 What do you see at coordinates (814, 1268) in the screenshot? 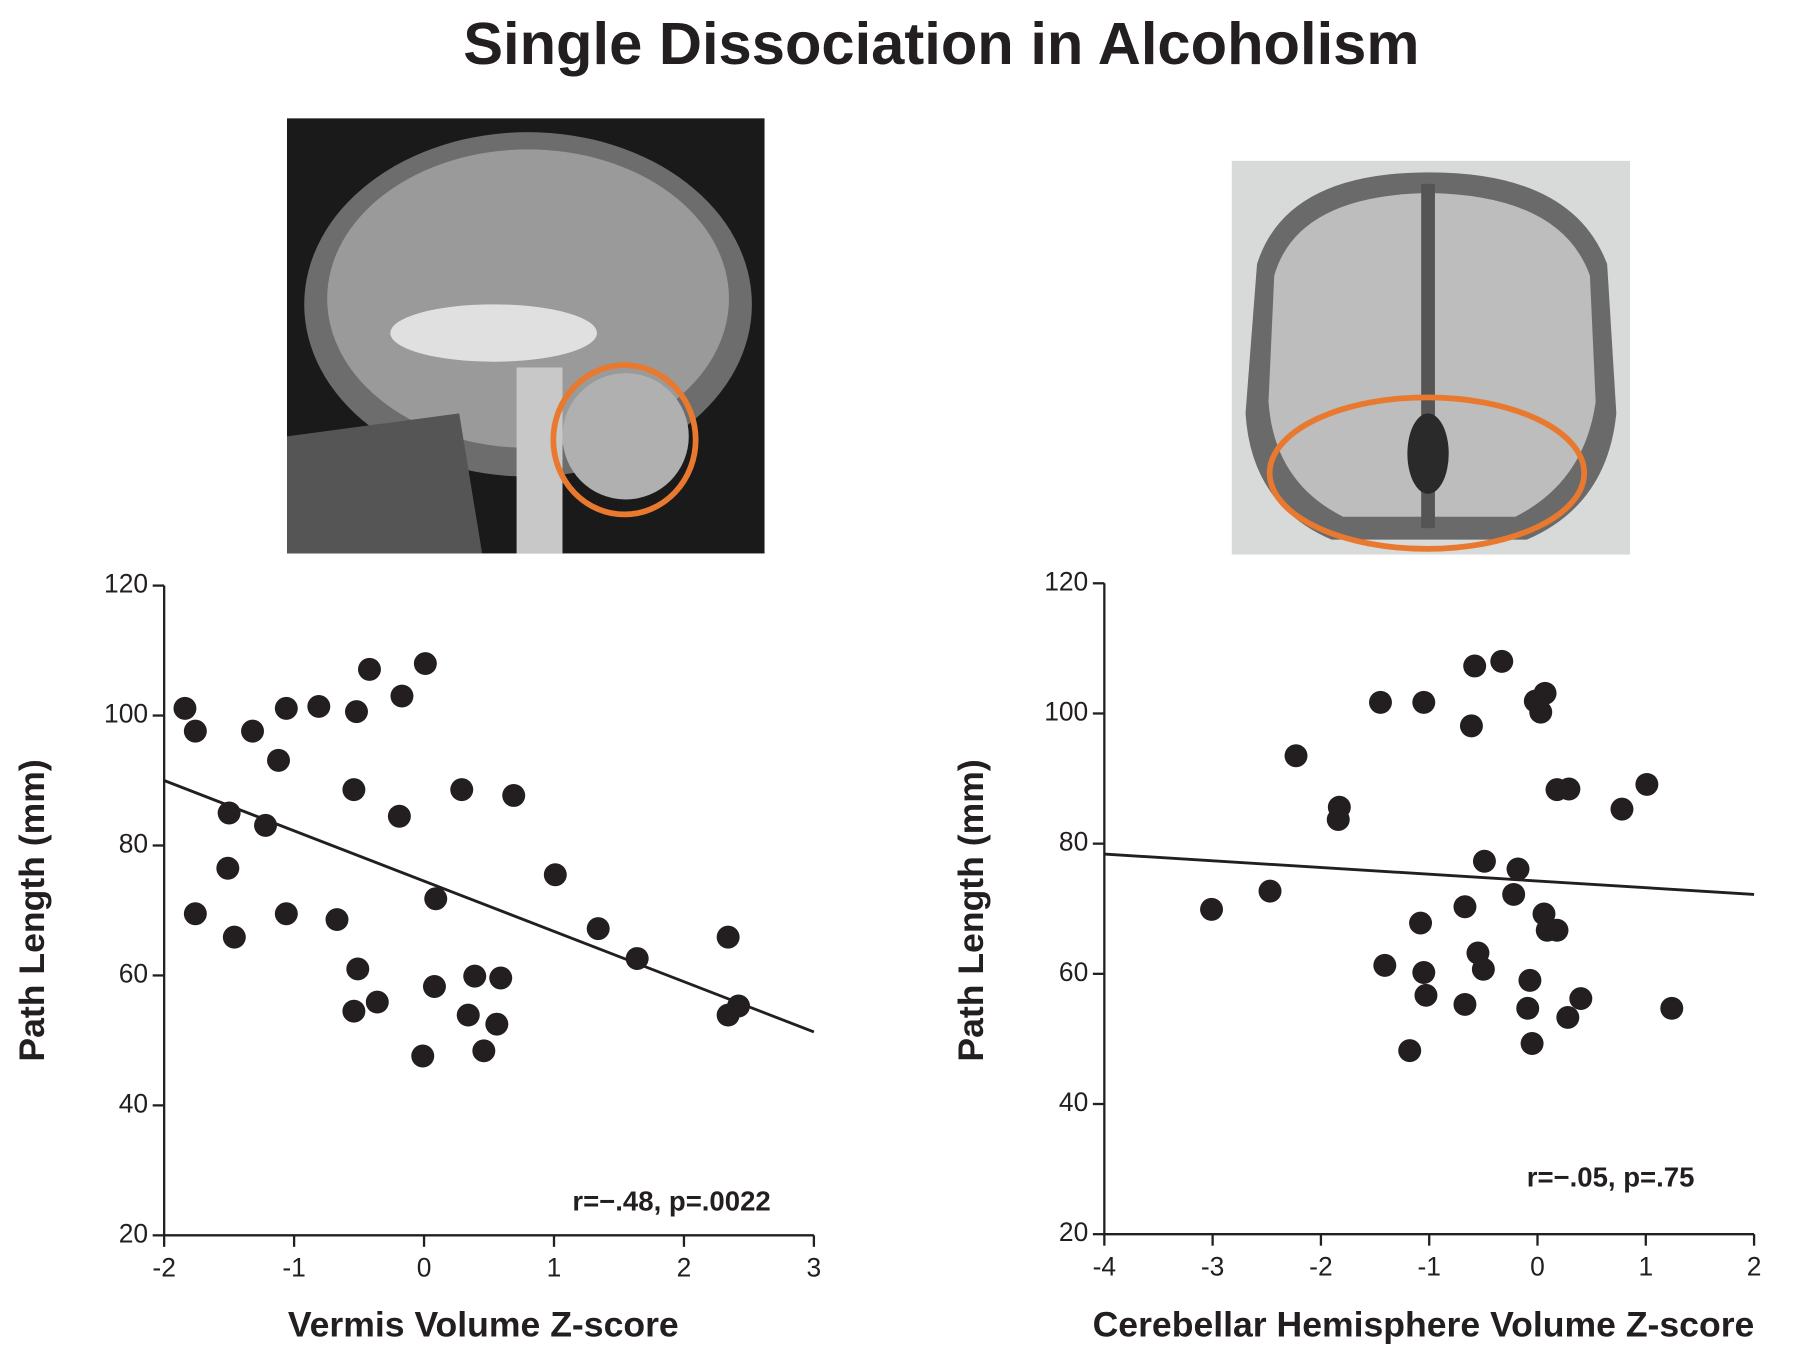
I see `x-tick-label: 3` at bounding box center [814, 1268].